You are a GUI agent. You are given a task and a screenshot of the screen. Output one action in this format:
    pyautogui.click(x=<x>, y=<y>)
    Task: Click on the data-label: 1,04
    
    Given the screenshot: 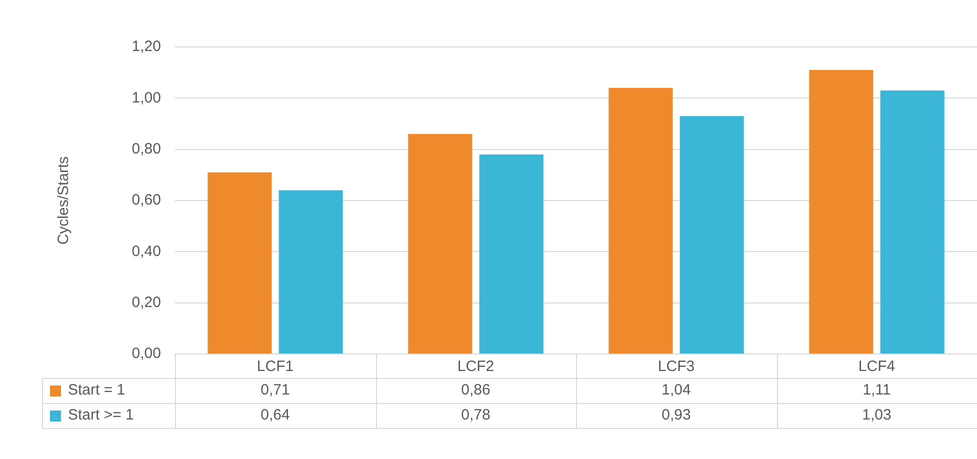 What is the action you would take?
    pyautogui.click(x=676, y=390)
    